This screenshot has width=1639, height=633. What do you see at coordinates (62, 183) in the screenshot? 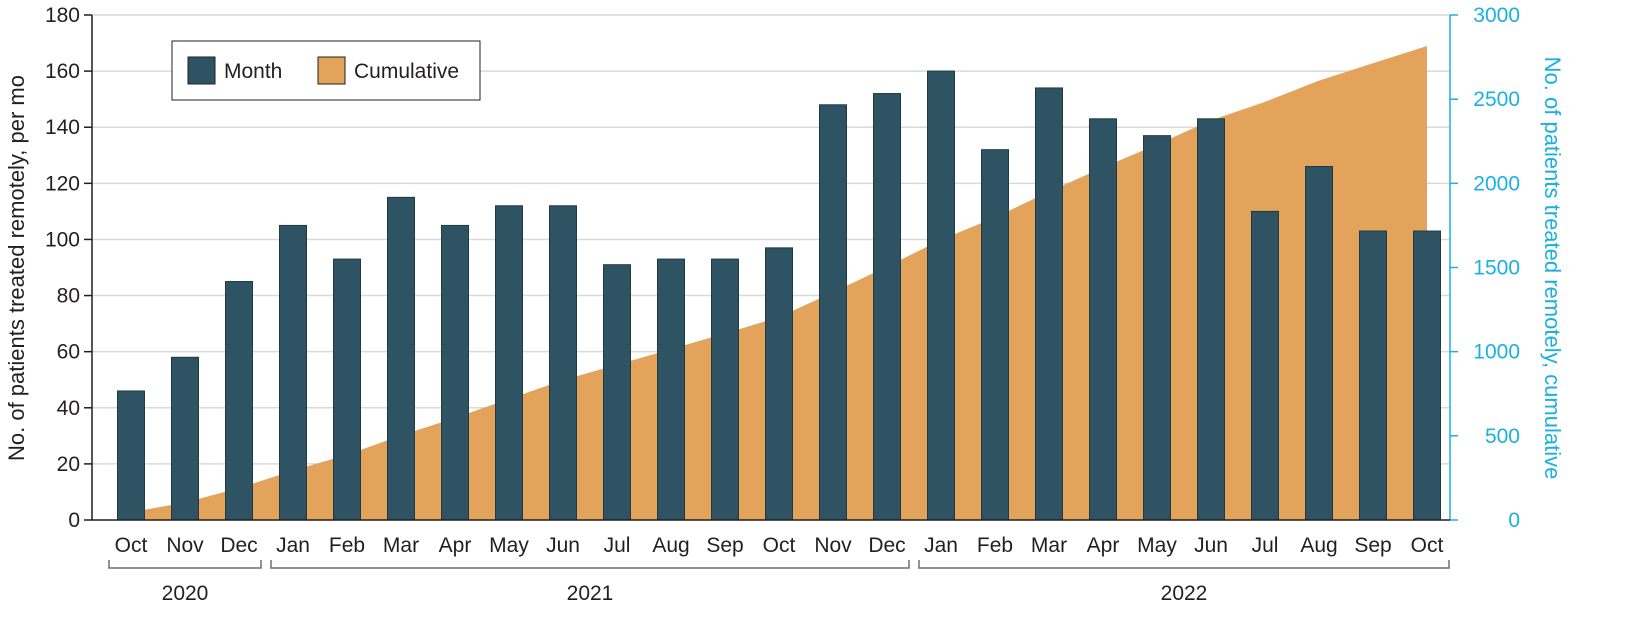
I see `left-tick-label: 120` at bounding box center [62, 183].